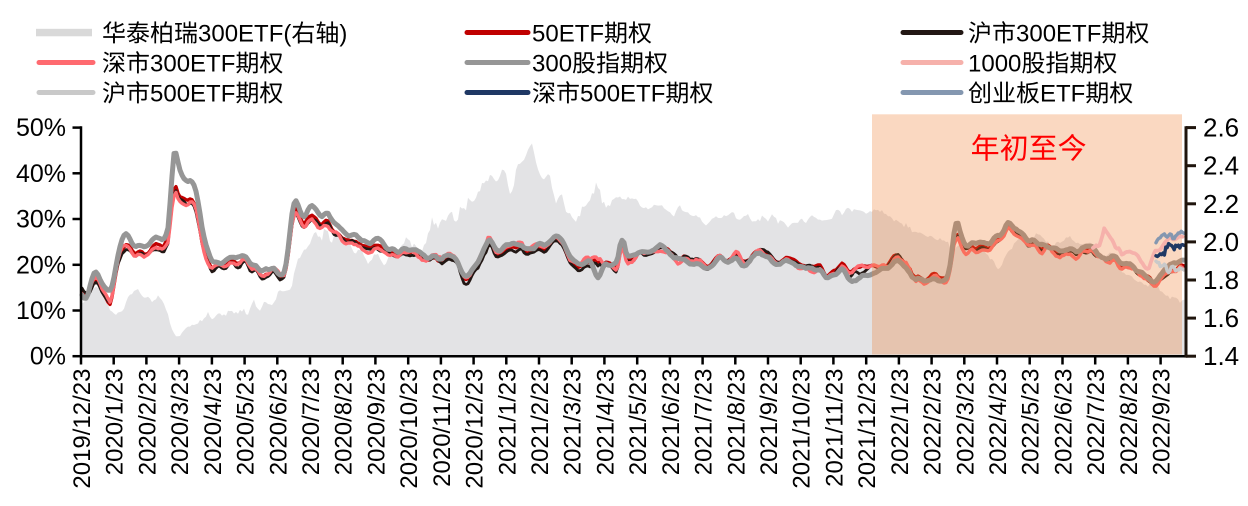  Describe the element at coordinates (278, 422) in the screenshot. I see `svg-text: 2020/6/23` at that location.